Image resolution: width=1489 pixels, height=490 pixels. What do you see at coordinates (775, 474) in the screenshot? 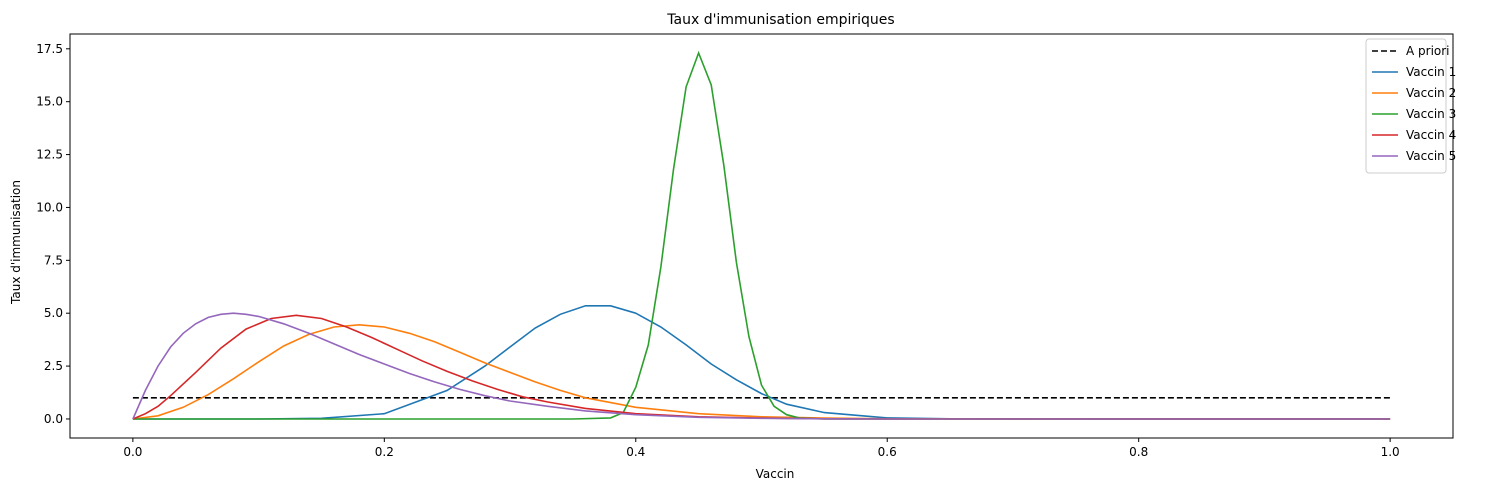
I see `x-axis-label: Vaccin` at bounding box center [775, 474].